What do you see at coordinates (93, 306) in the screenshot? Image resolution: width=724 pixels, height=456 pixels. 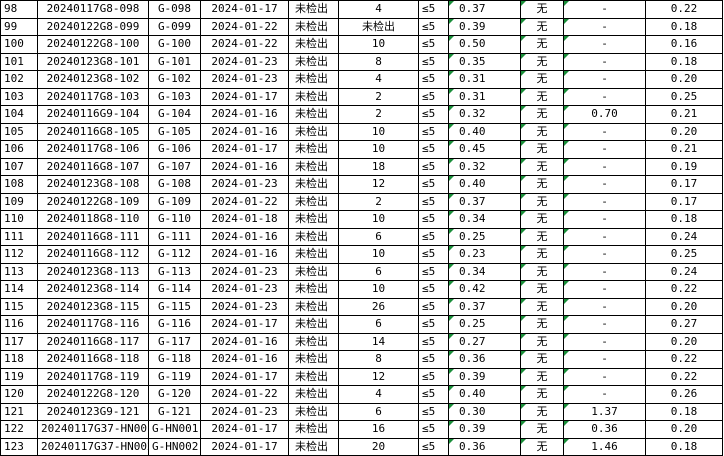 I see `sample-id: 20240123G8-115` at bounding box center [93, 306].